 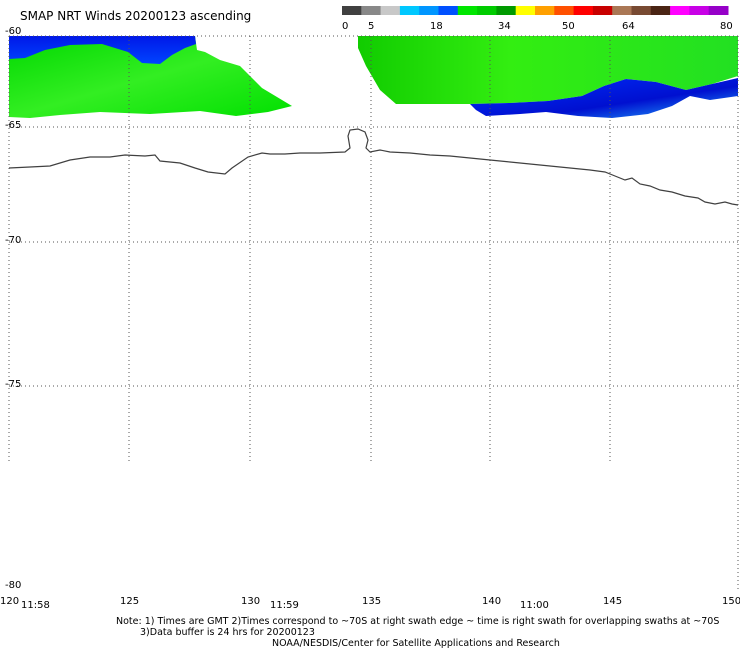 What do you see at coordinates (35, 605) in the screenshot?
I see `time-label: 11:58` at bounding box center [35, 605].